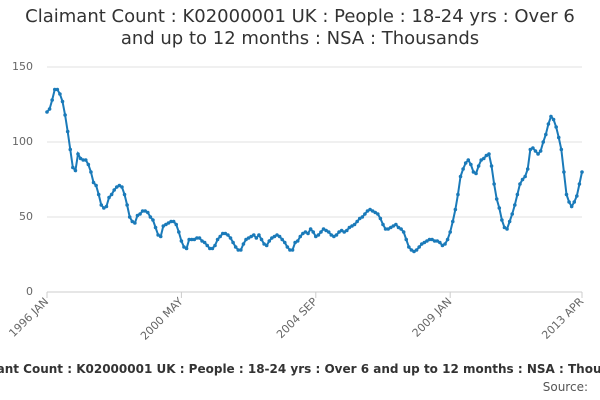  Describe the element at coordinates (432, 317) in the screenshot. I see `x-tick-label: 2009 JAN` at that location.